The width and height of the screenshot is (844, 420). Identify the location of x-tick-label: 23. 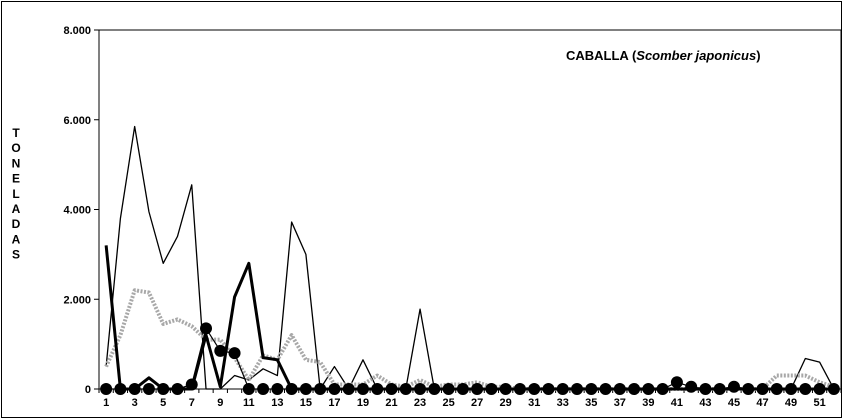
(420, 403).